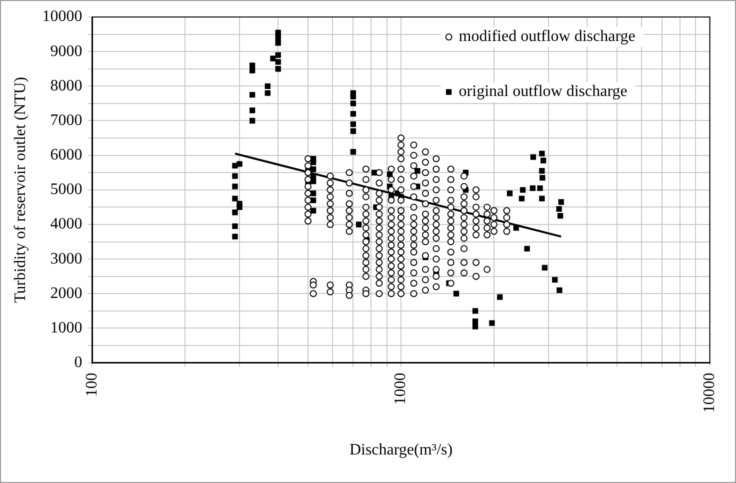  Describe the element at coordinates (66, 293) in the screenshot. I see `y-tick-label: 2000` at that location.